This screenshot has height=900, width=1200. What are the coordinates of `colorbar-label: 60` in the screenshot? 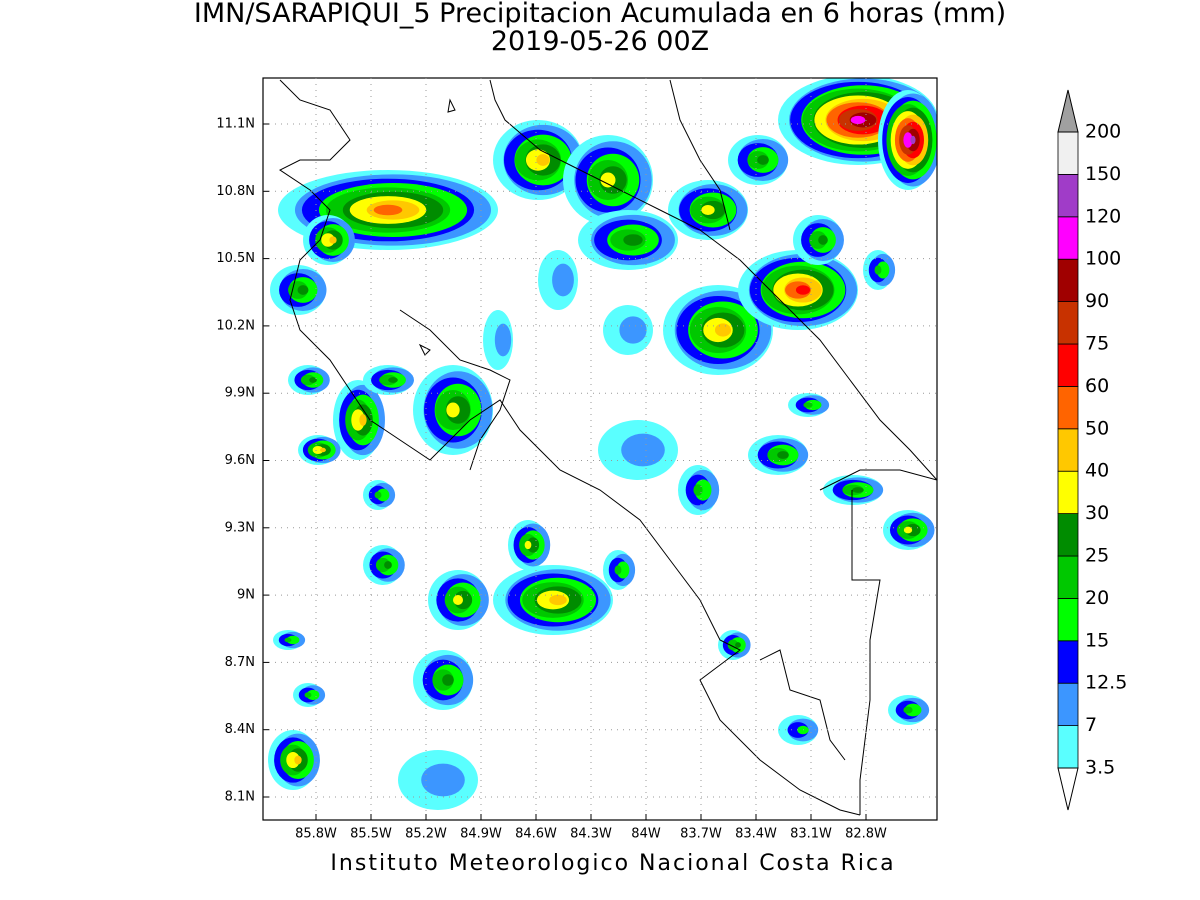 It's located at (1097, 386).